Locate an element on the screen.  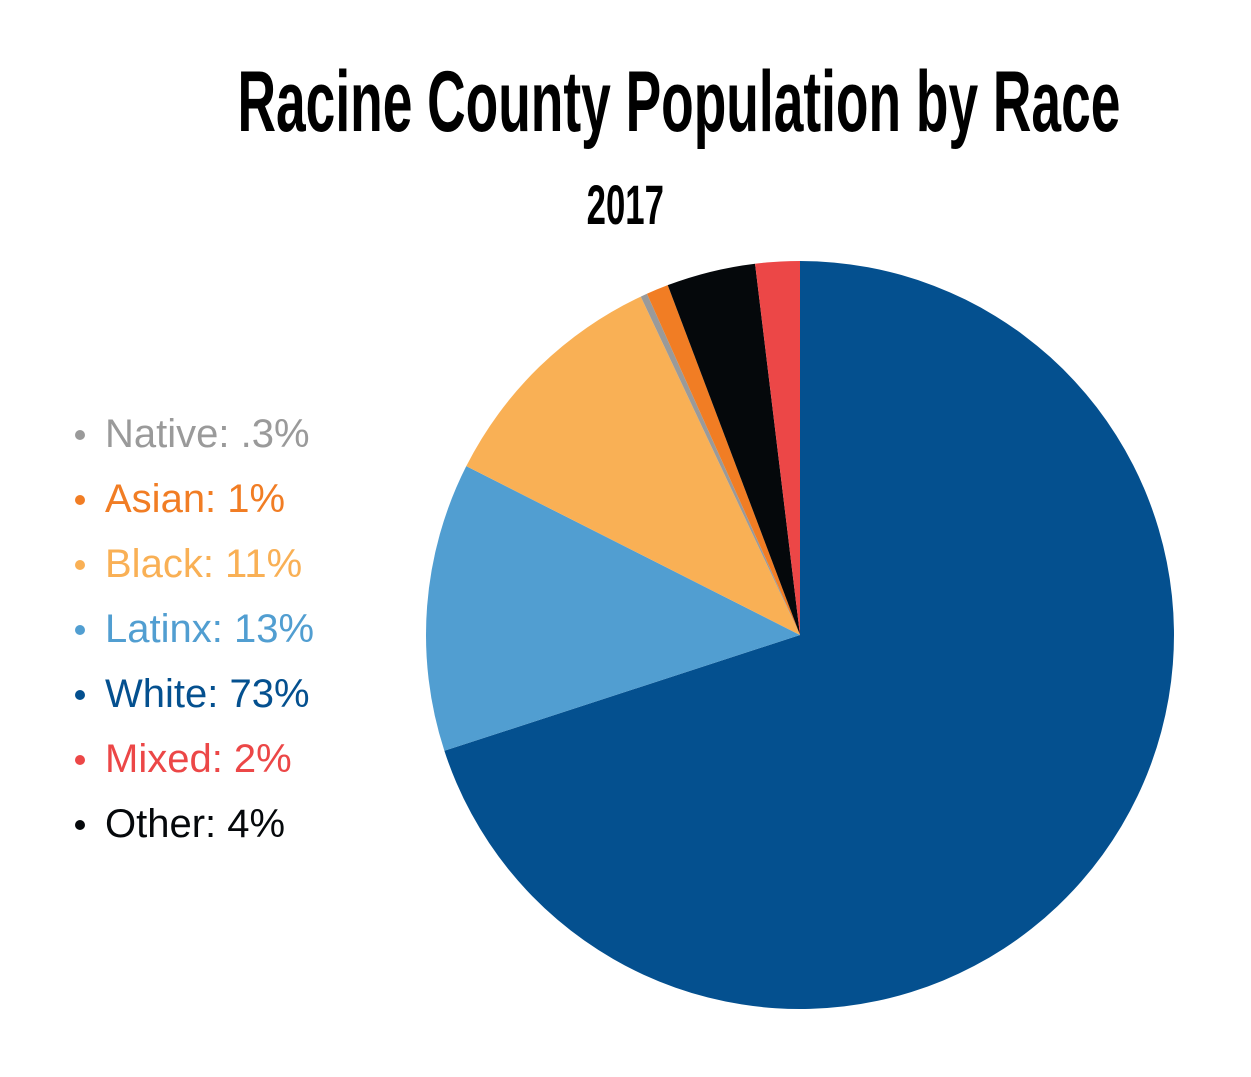
legend-item: Latinx: 13% is located at coordinates (194, 629).